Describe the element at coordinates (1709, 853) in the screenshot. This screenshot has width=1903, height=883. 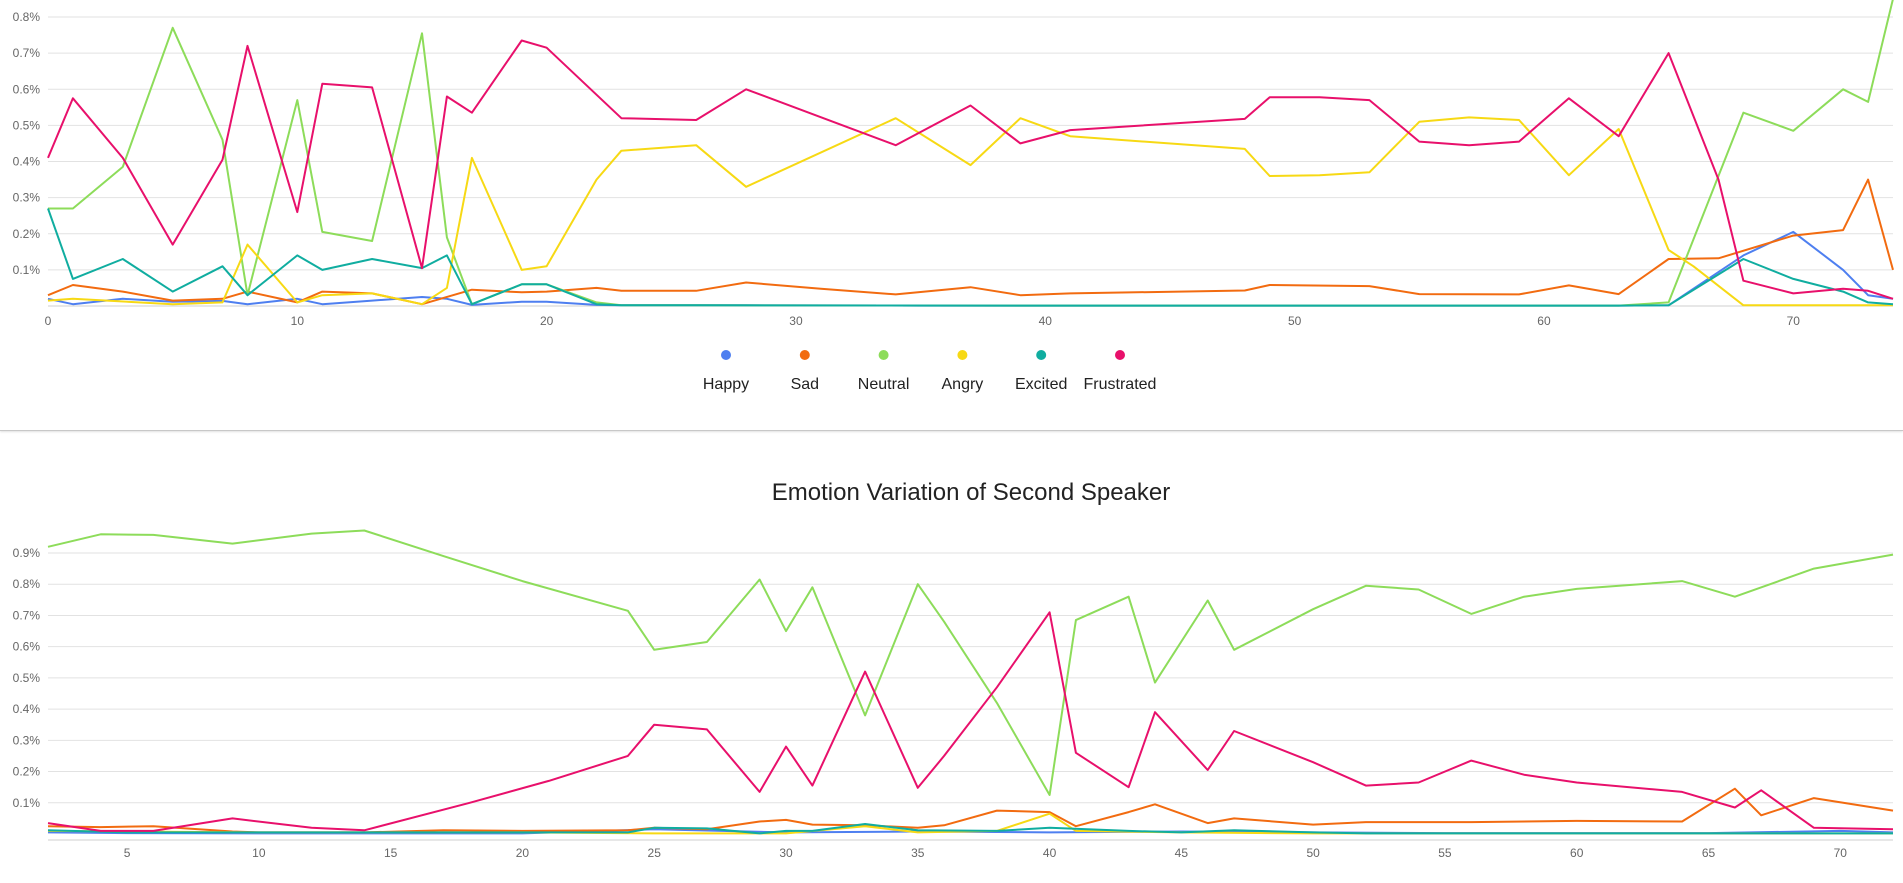
I see `x-tick-label: 65` at that location.